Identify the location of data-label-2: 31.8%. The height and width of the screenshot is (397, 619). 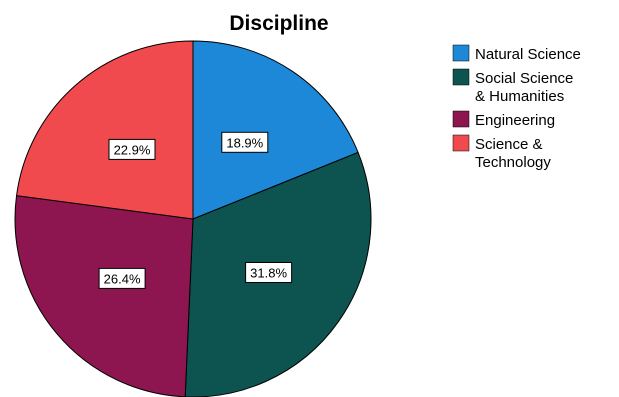
(268, 273).